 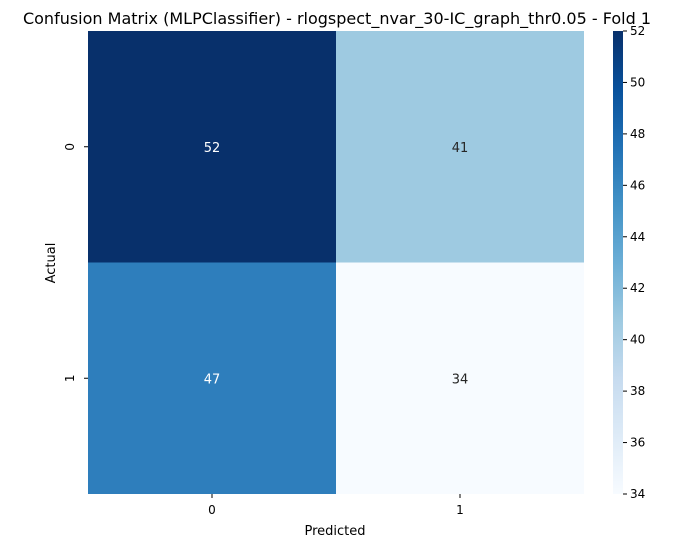 I want to click on cell-annotation-0-1: 41, so click(x=460, y=148).